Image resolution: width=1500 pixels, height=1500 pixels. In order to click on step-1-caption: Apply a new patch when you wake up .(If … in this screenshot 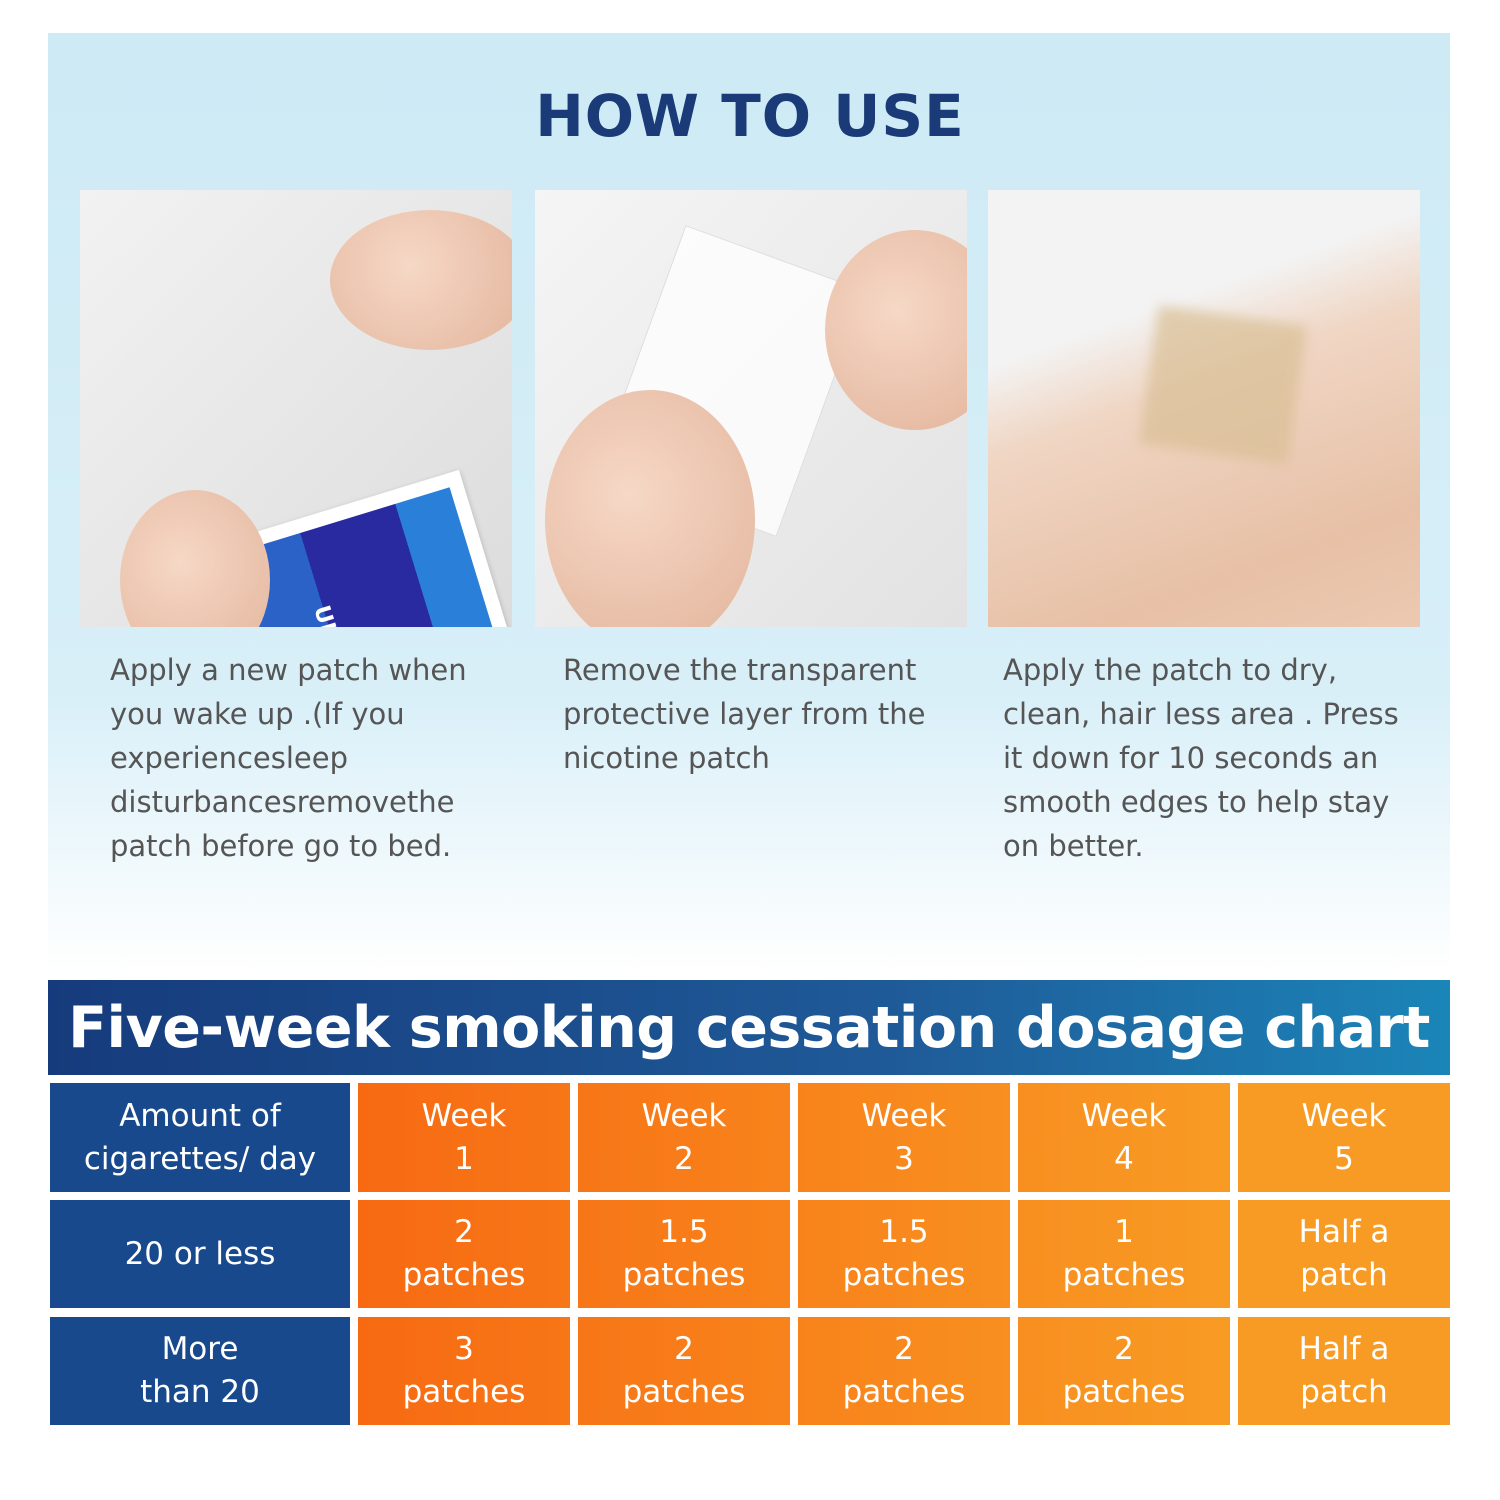, I will do `click(288, 758)`.